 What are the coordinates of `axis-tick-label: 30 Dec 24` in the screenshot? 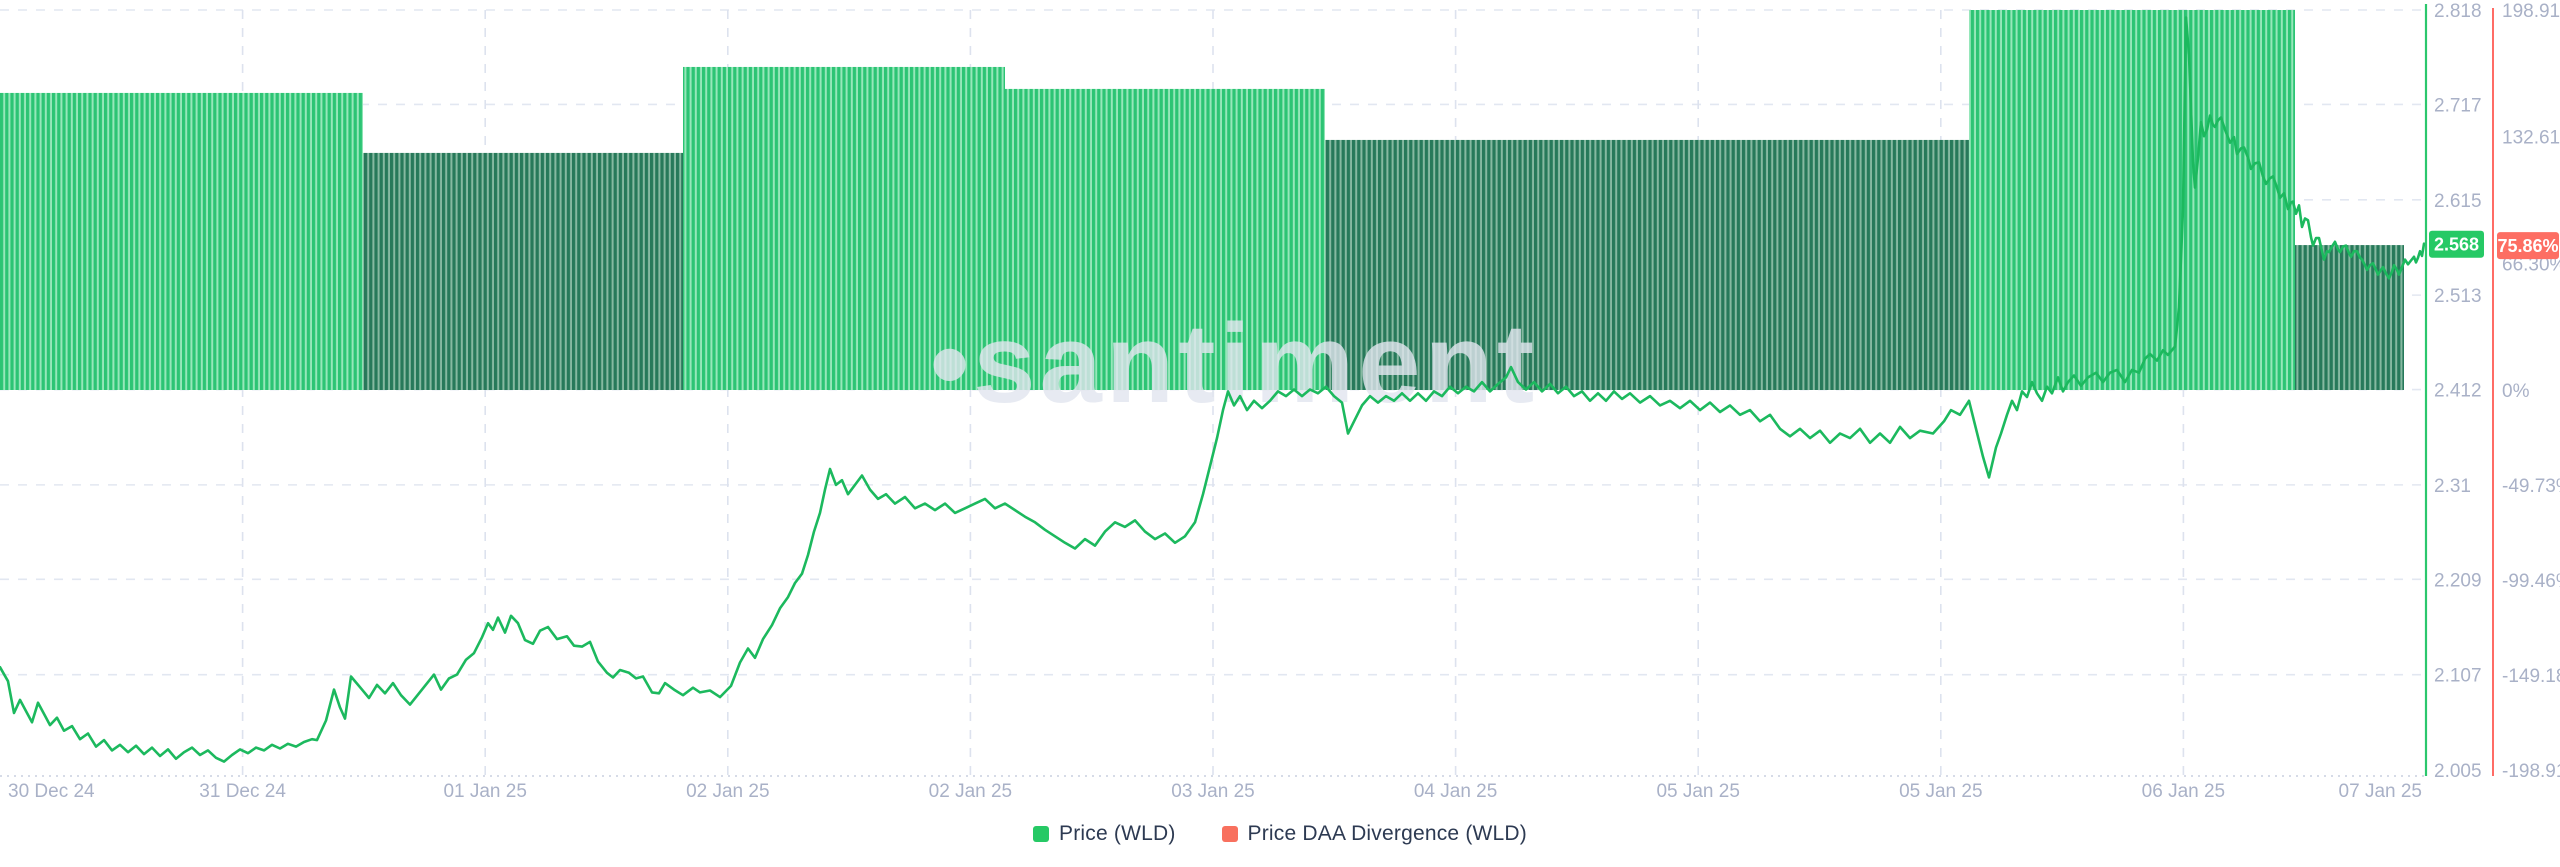 It's located at (51, 791).